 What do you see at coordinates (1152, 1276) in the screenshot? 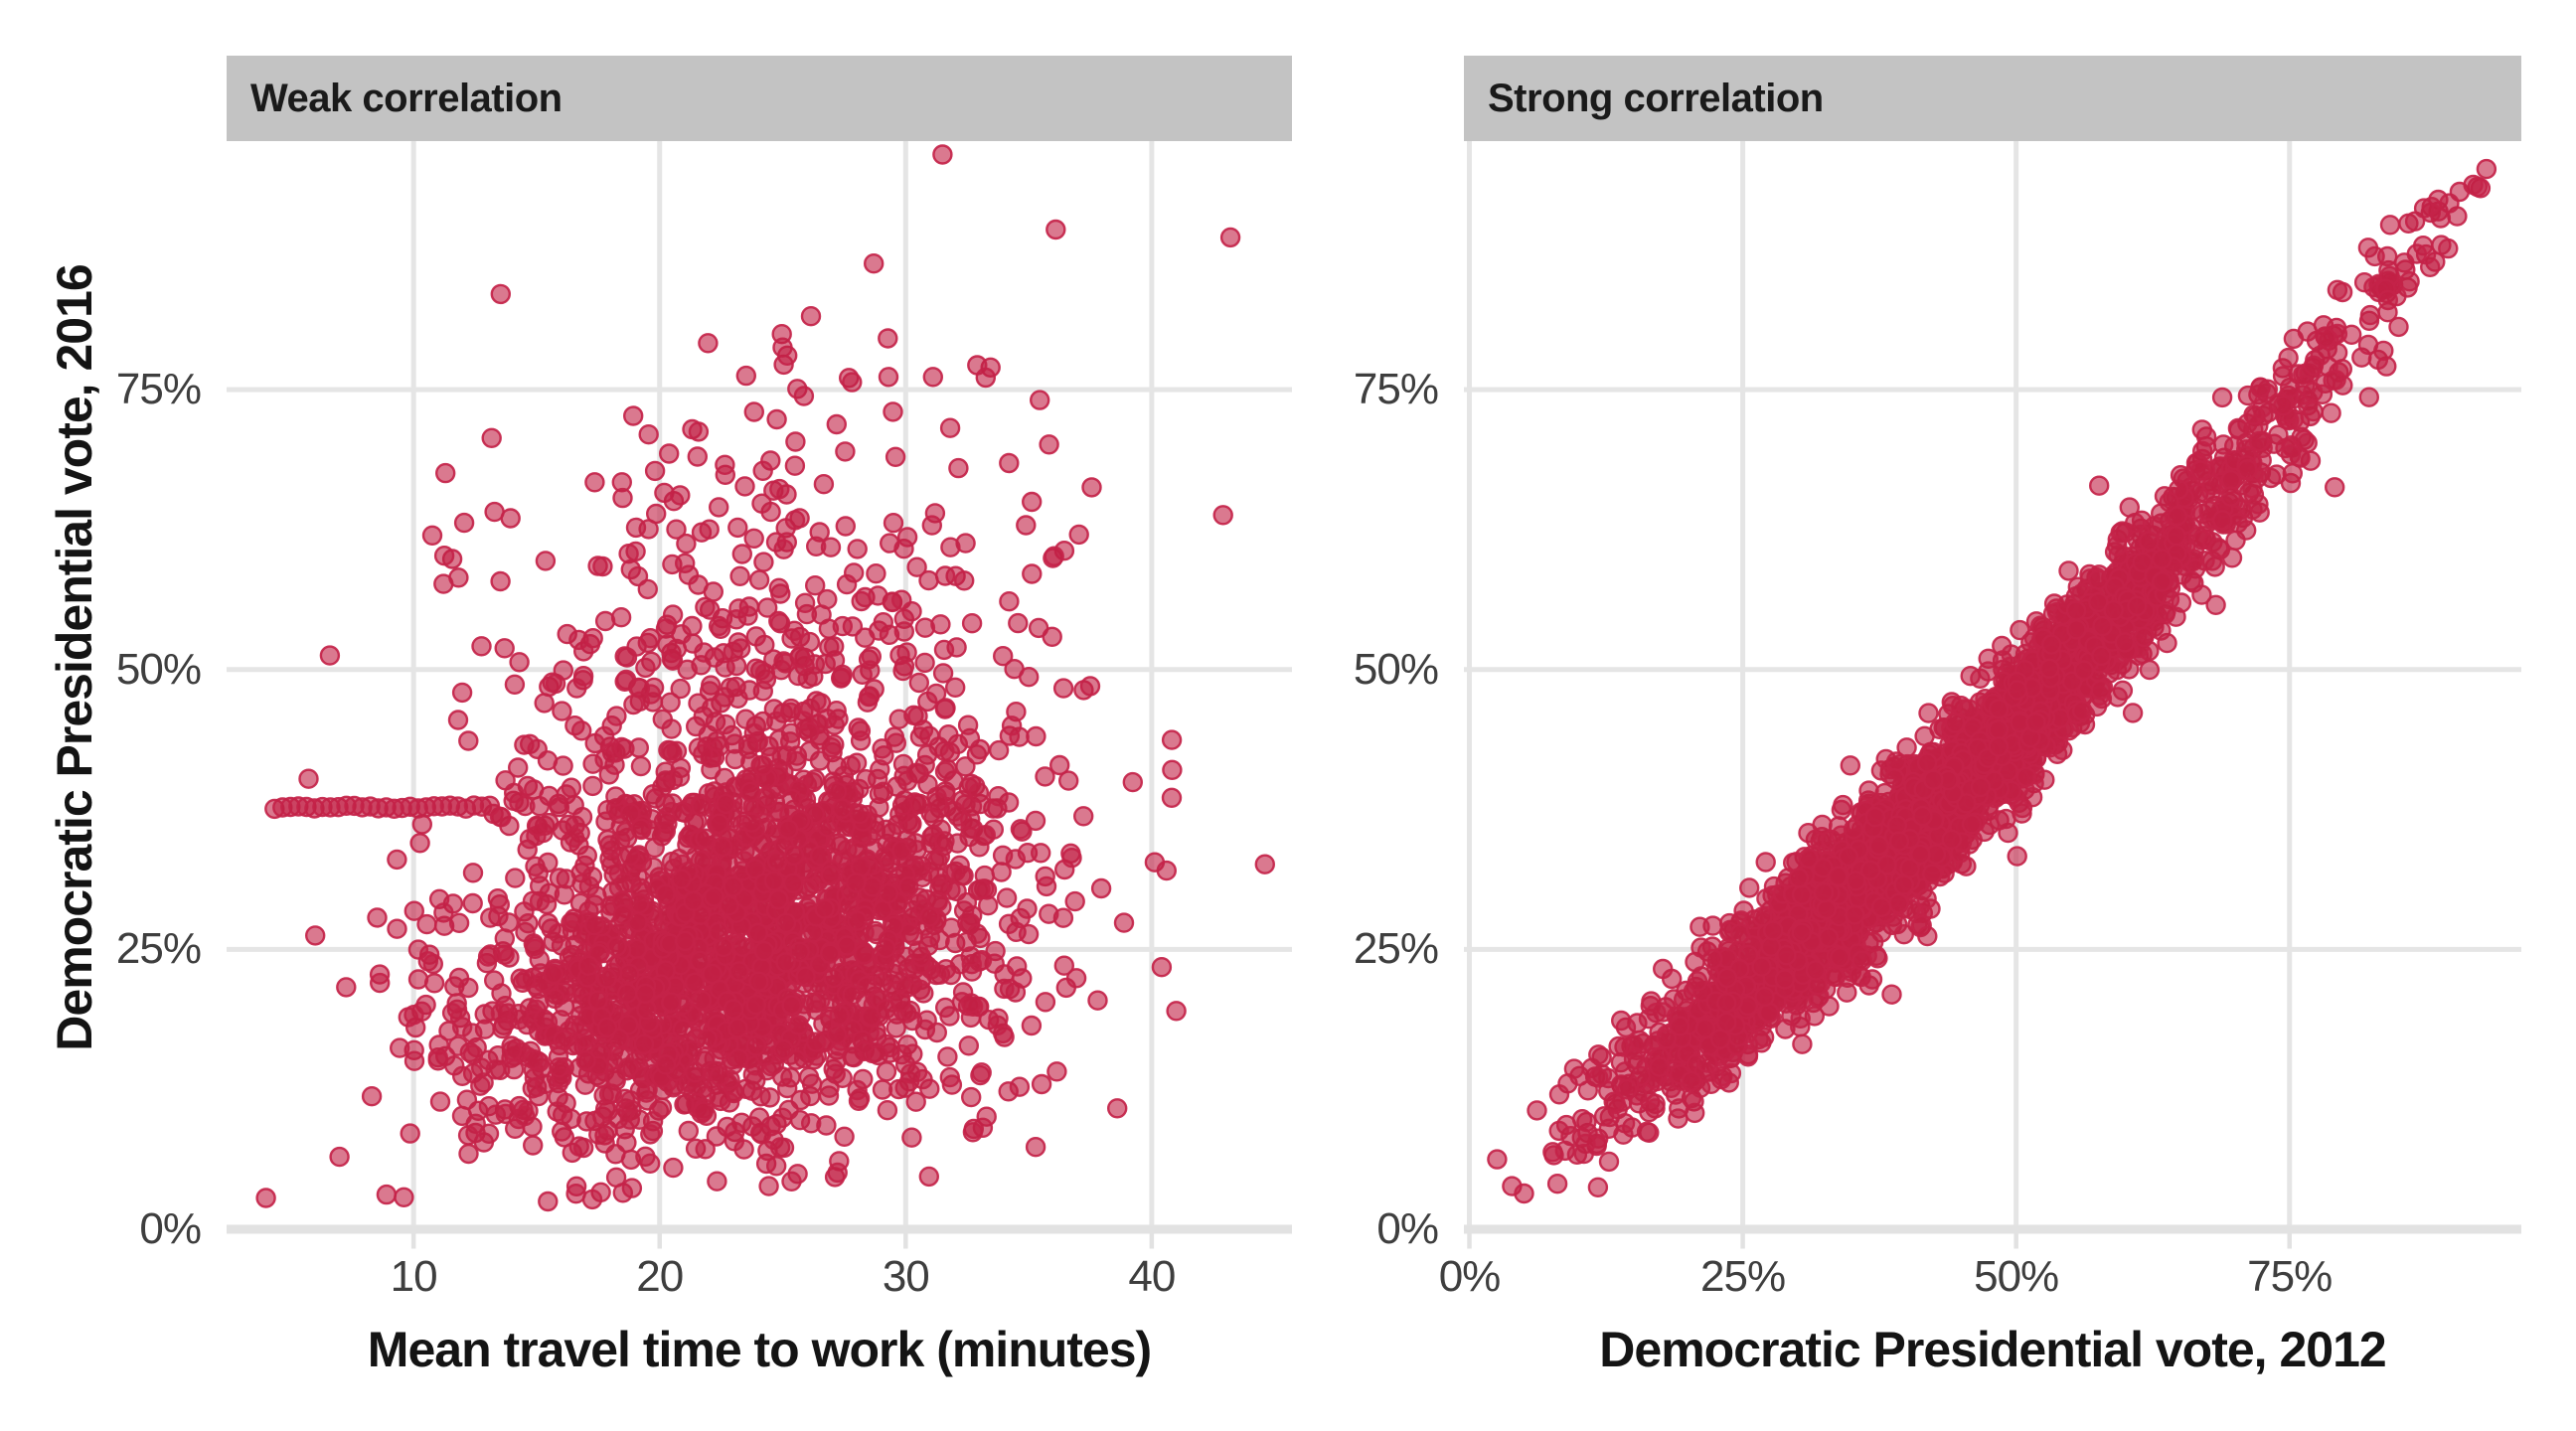
I see `x-tick-label: 40` at bounding box center [1152, 1276].